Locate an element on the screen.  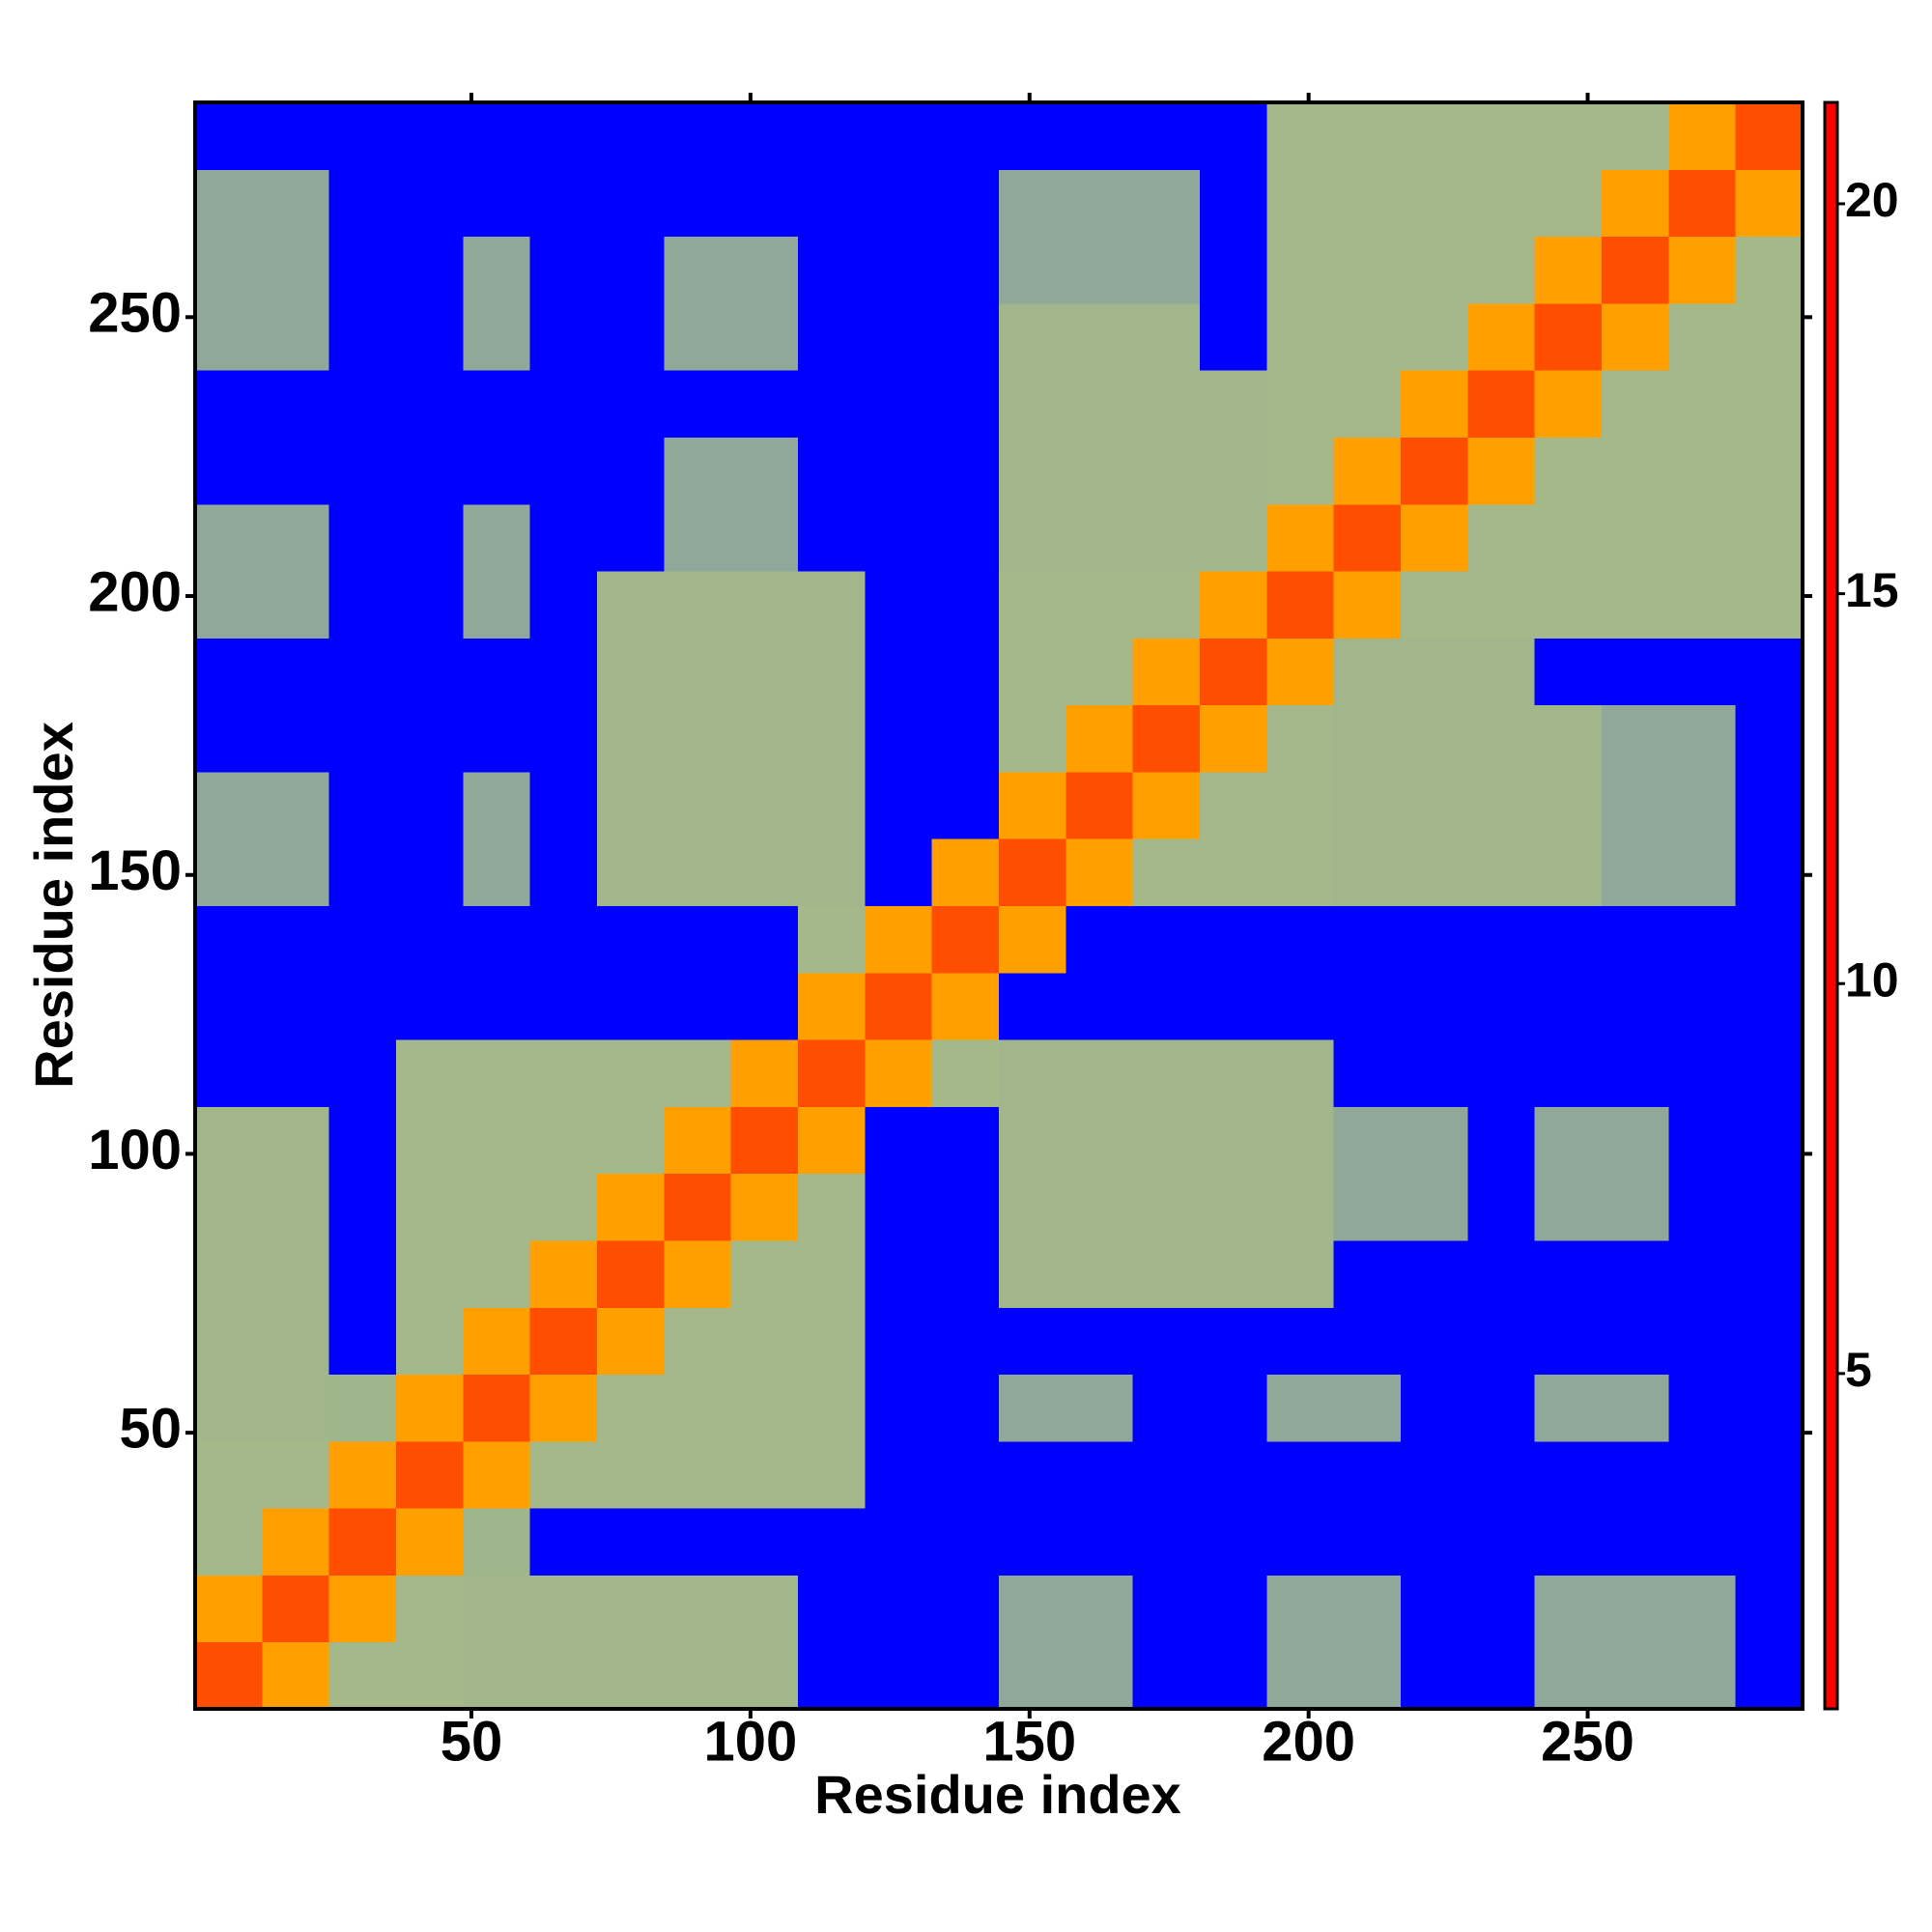
x-tick-label: 150 is located at coordinates (1029, 1741).